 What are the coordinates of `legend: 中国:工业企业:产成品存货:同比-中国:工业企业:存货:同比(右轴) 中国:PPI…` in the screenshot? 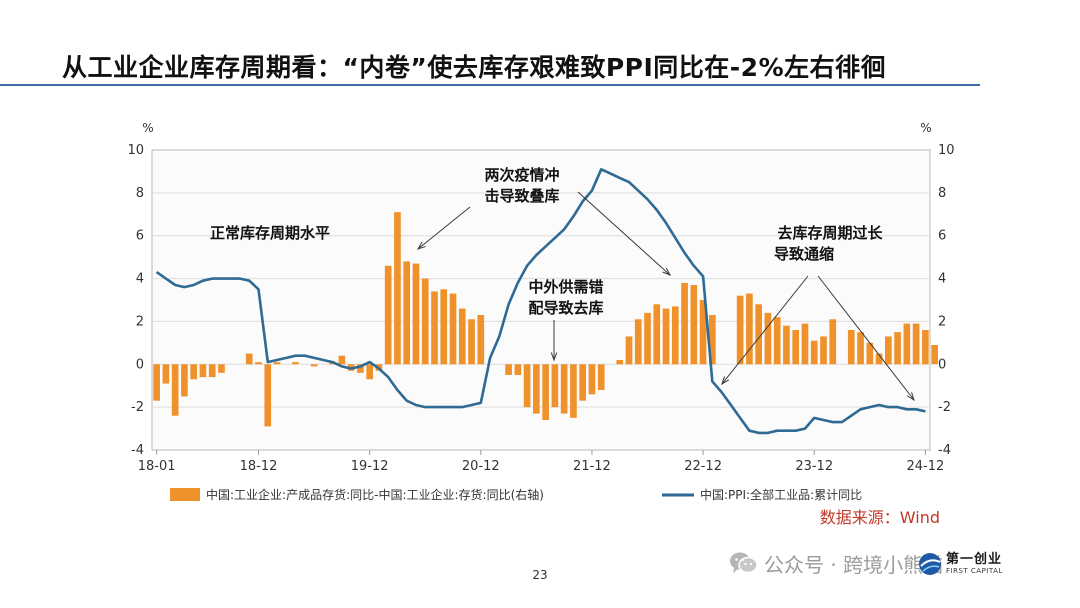 It's located at (555, 507).